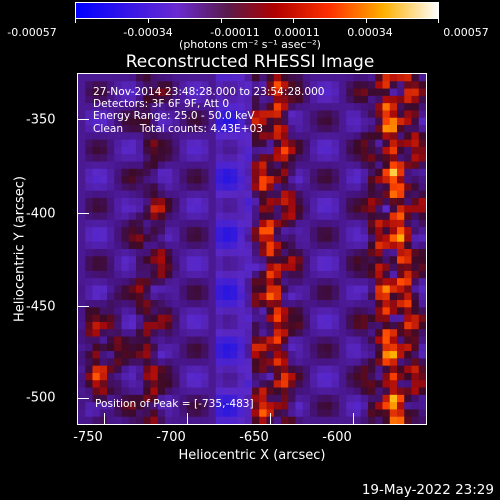  What do you see at coordinates (178, 128) in the screenshot?
I see `info-total-counts: Clean Total counts: 4.43E+03` at bounding box center [178, 128].